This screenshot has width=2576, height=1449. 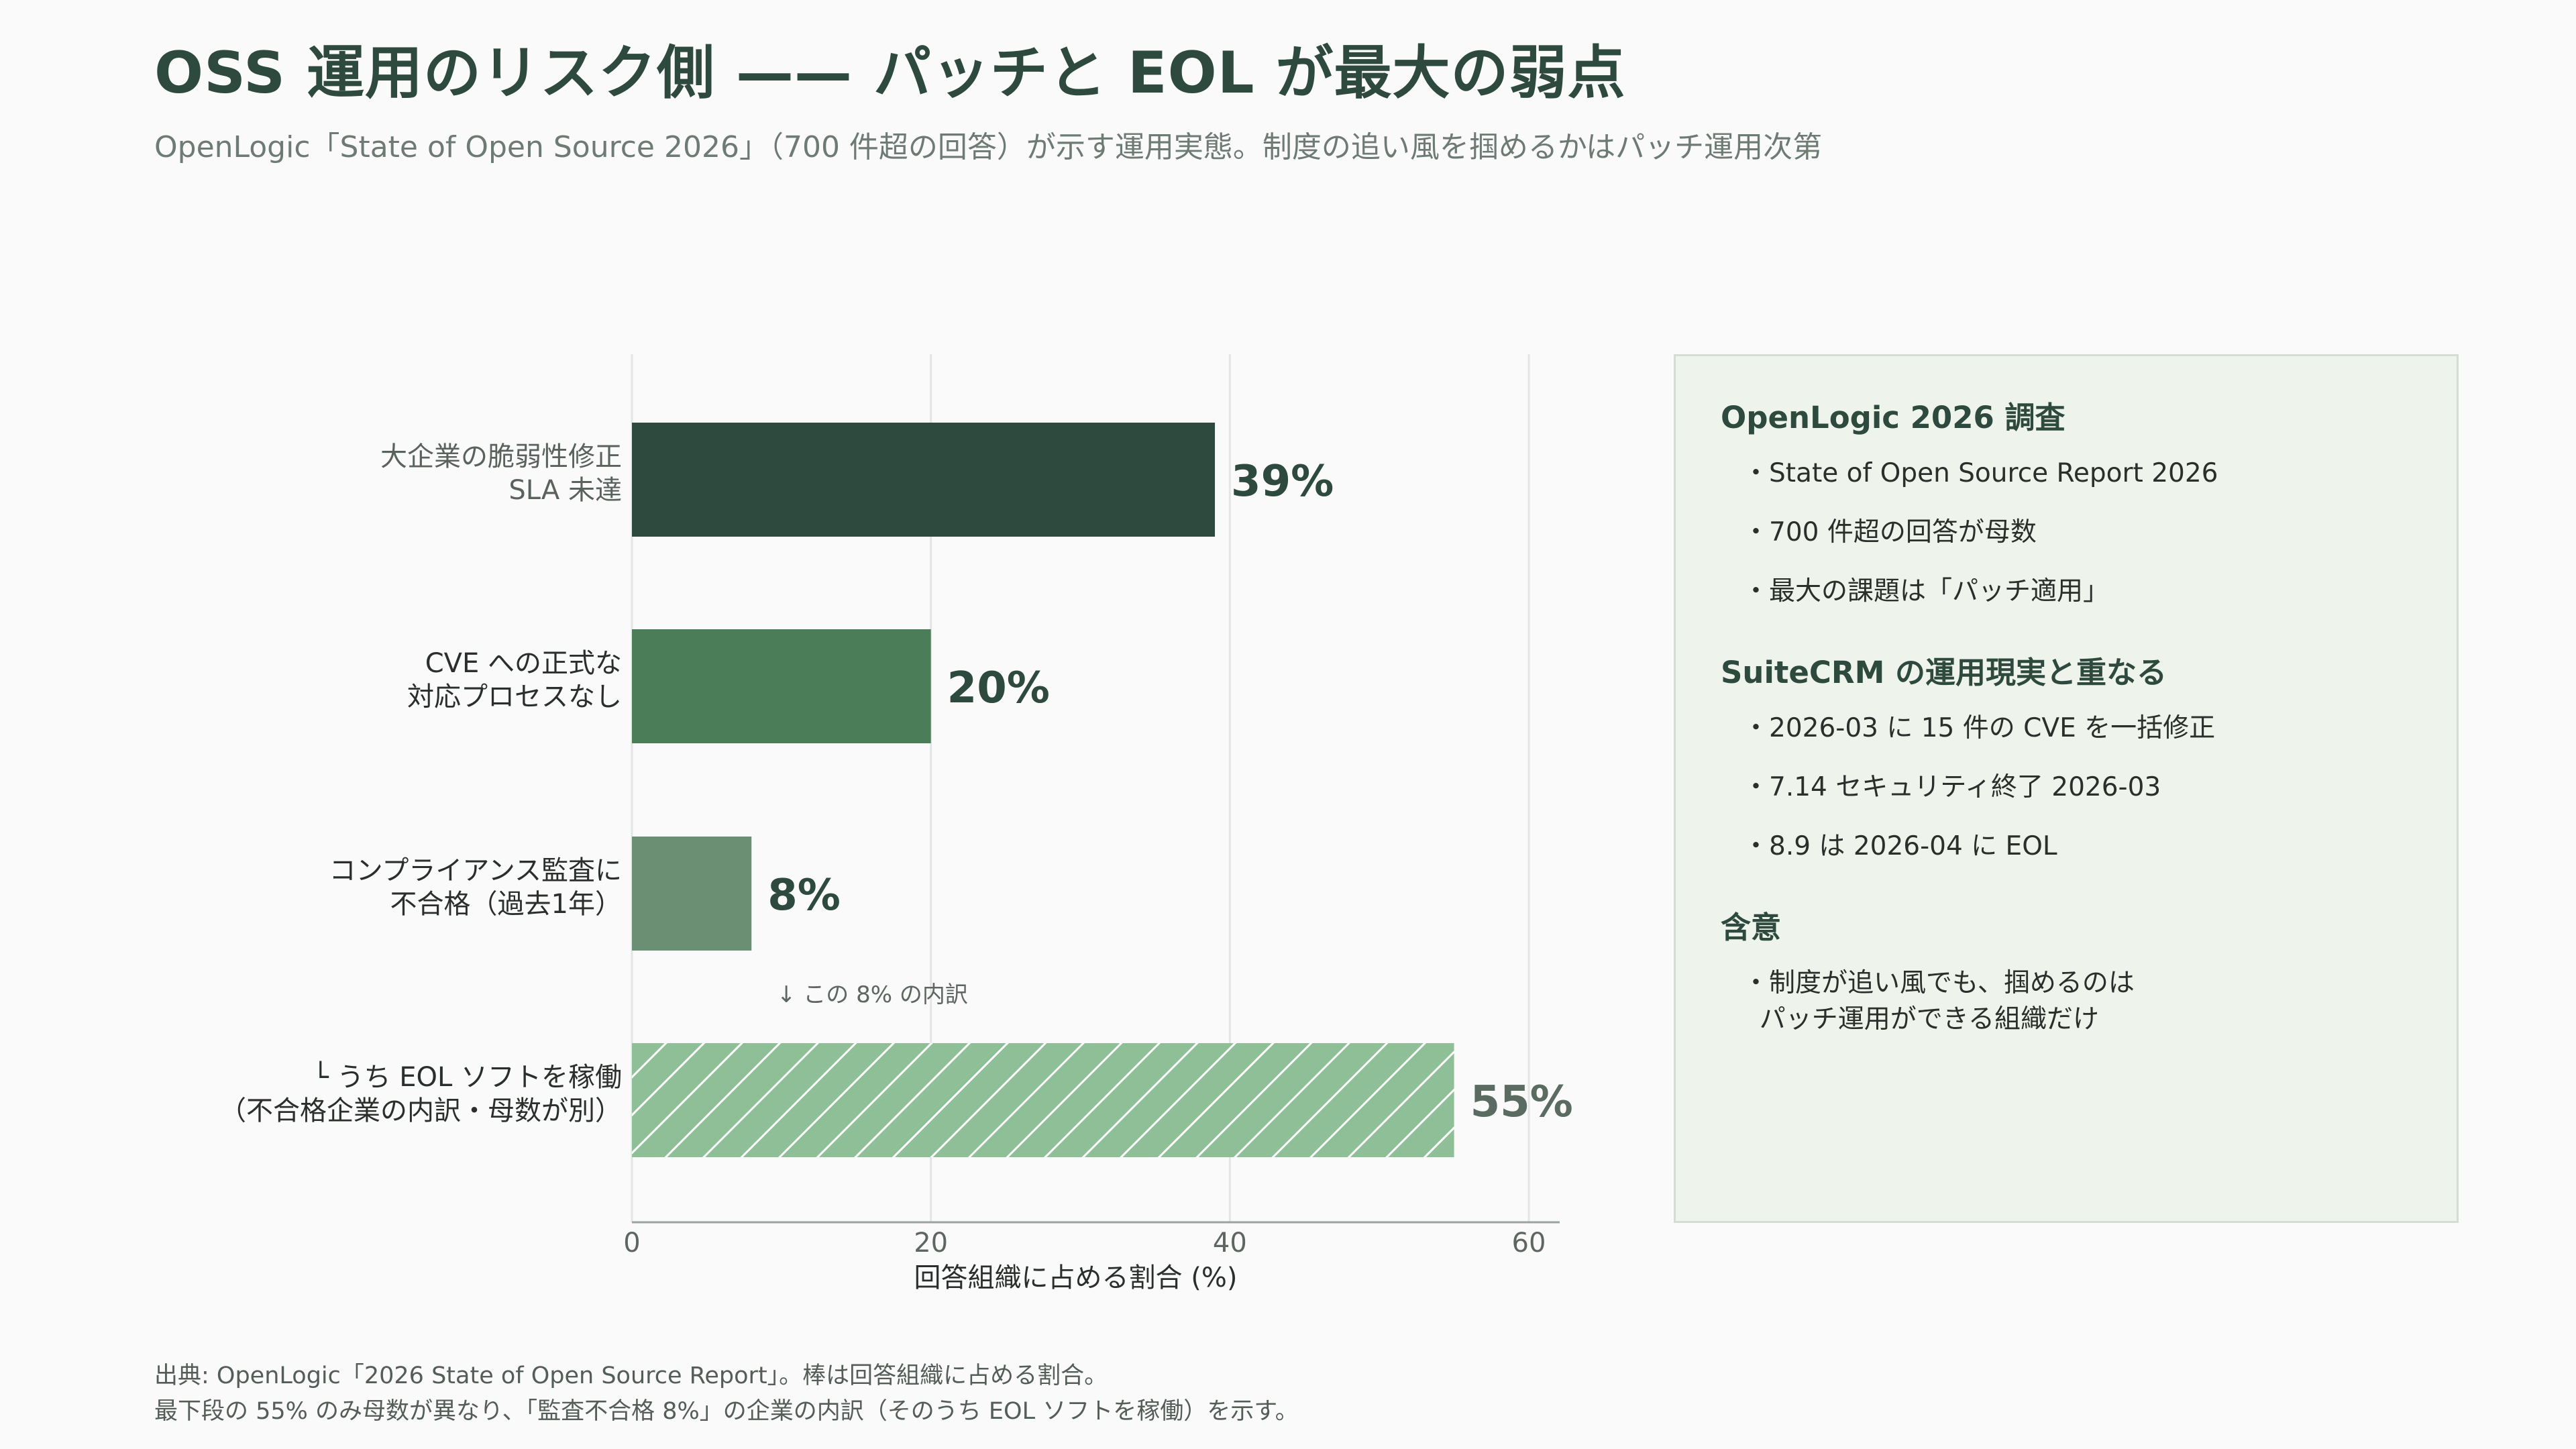 What do you see at coordinates (1751, 927) in the screenshot?
I see `panel-section-heading: 含意` at bounding box center [1751, 927].